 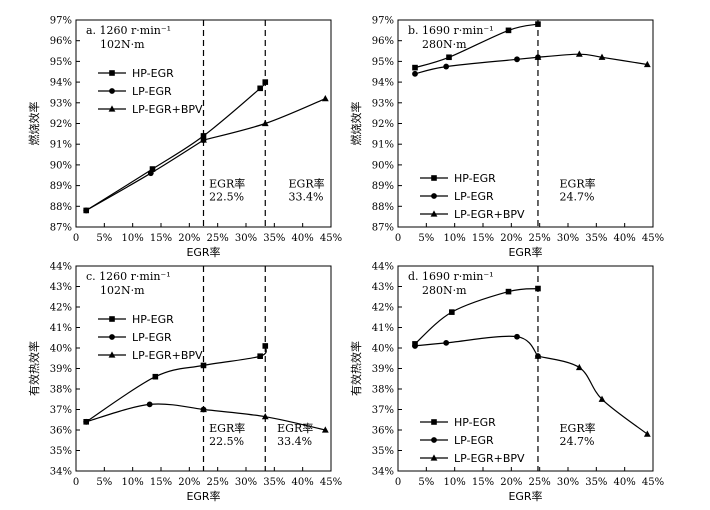 What do you see at coordinates (61, 186) in the screenshot?
I see `y-tick-label: 89%` at bounding box center [61, 186].